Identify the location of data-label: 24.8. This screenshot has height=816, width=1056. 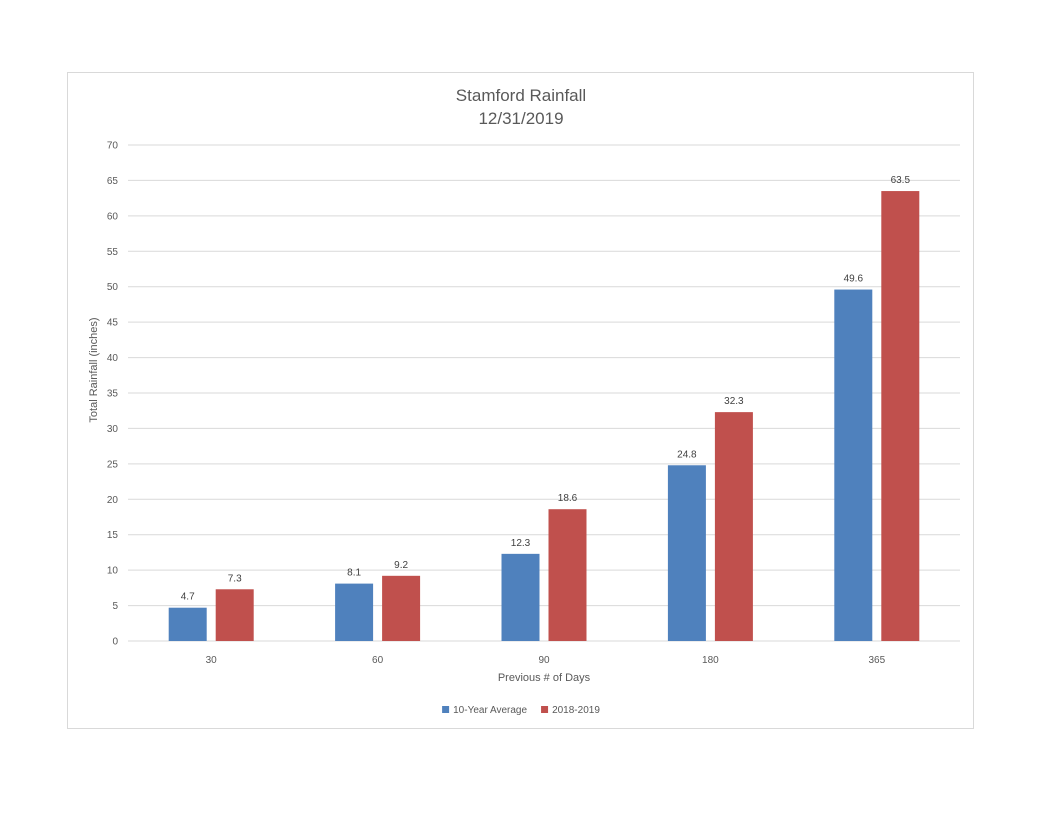
(687, 454).